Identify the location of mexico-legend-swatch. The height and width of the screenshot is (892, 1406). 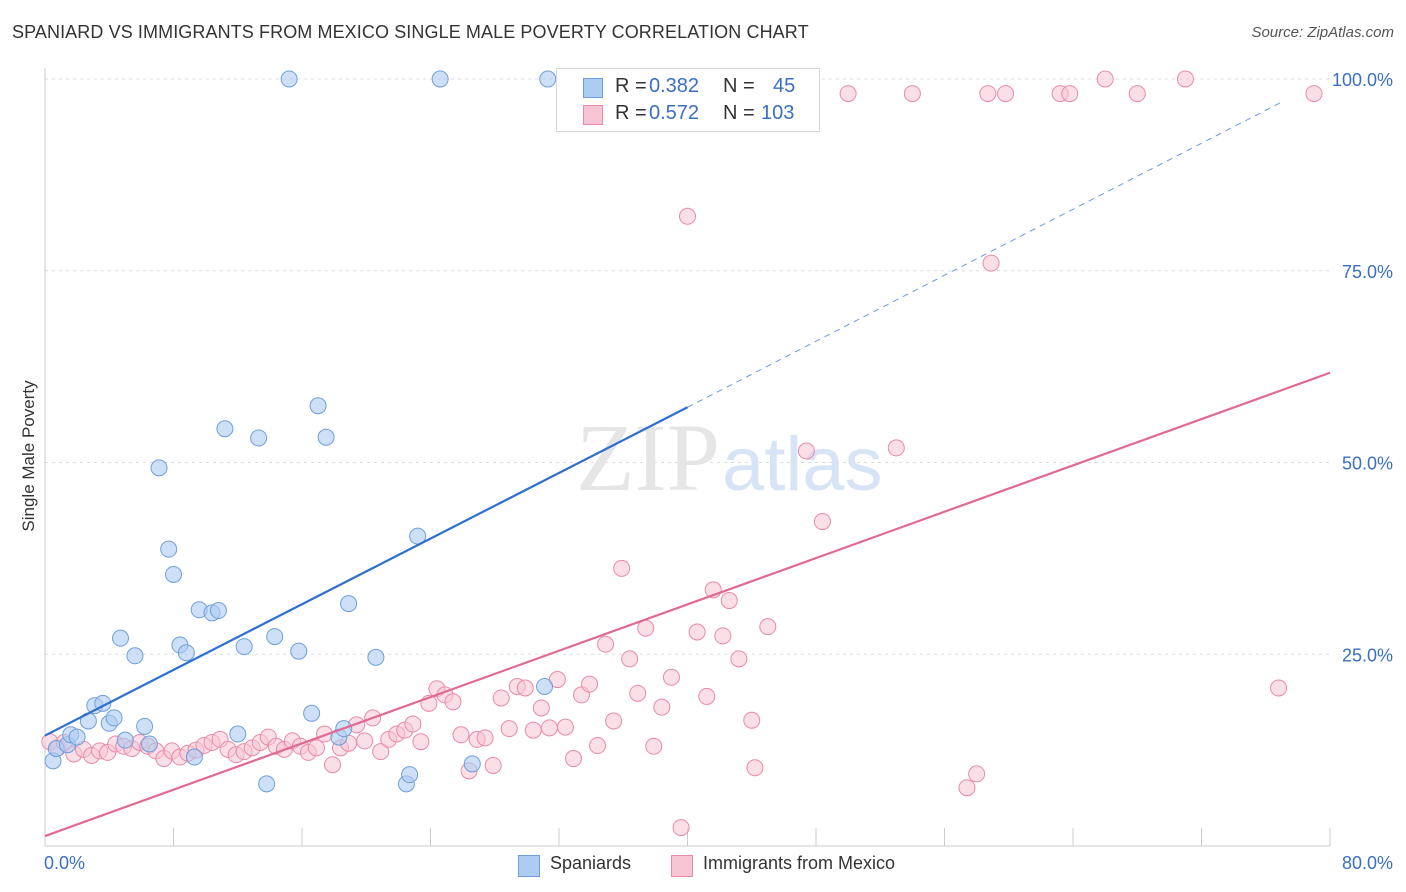
(682, 866).